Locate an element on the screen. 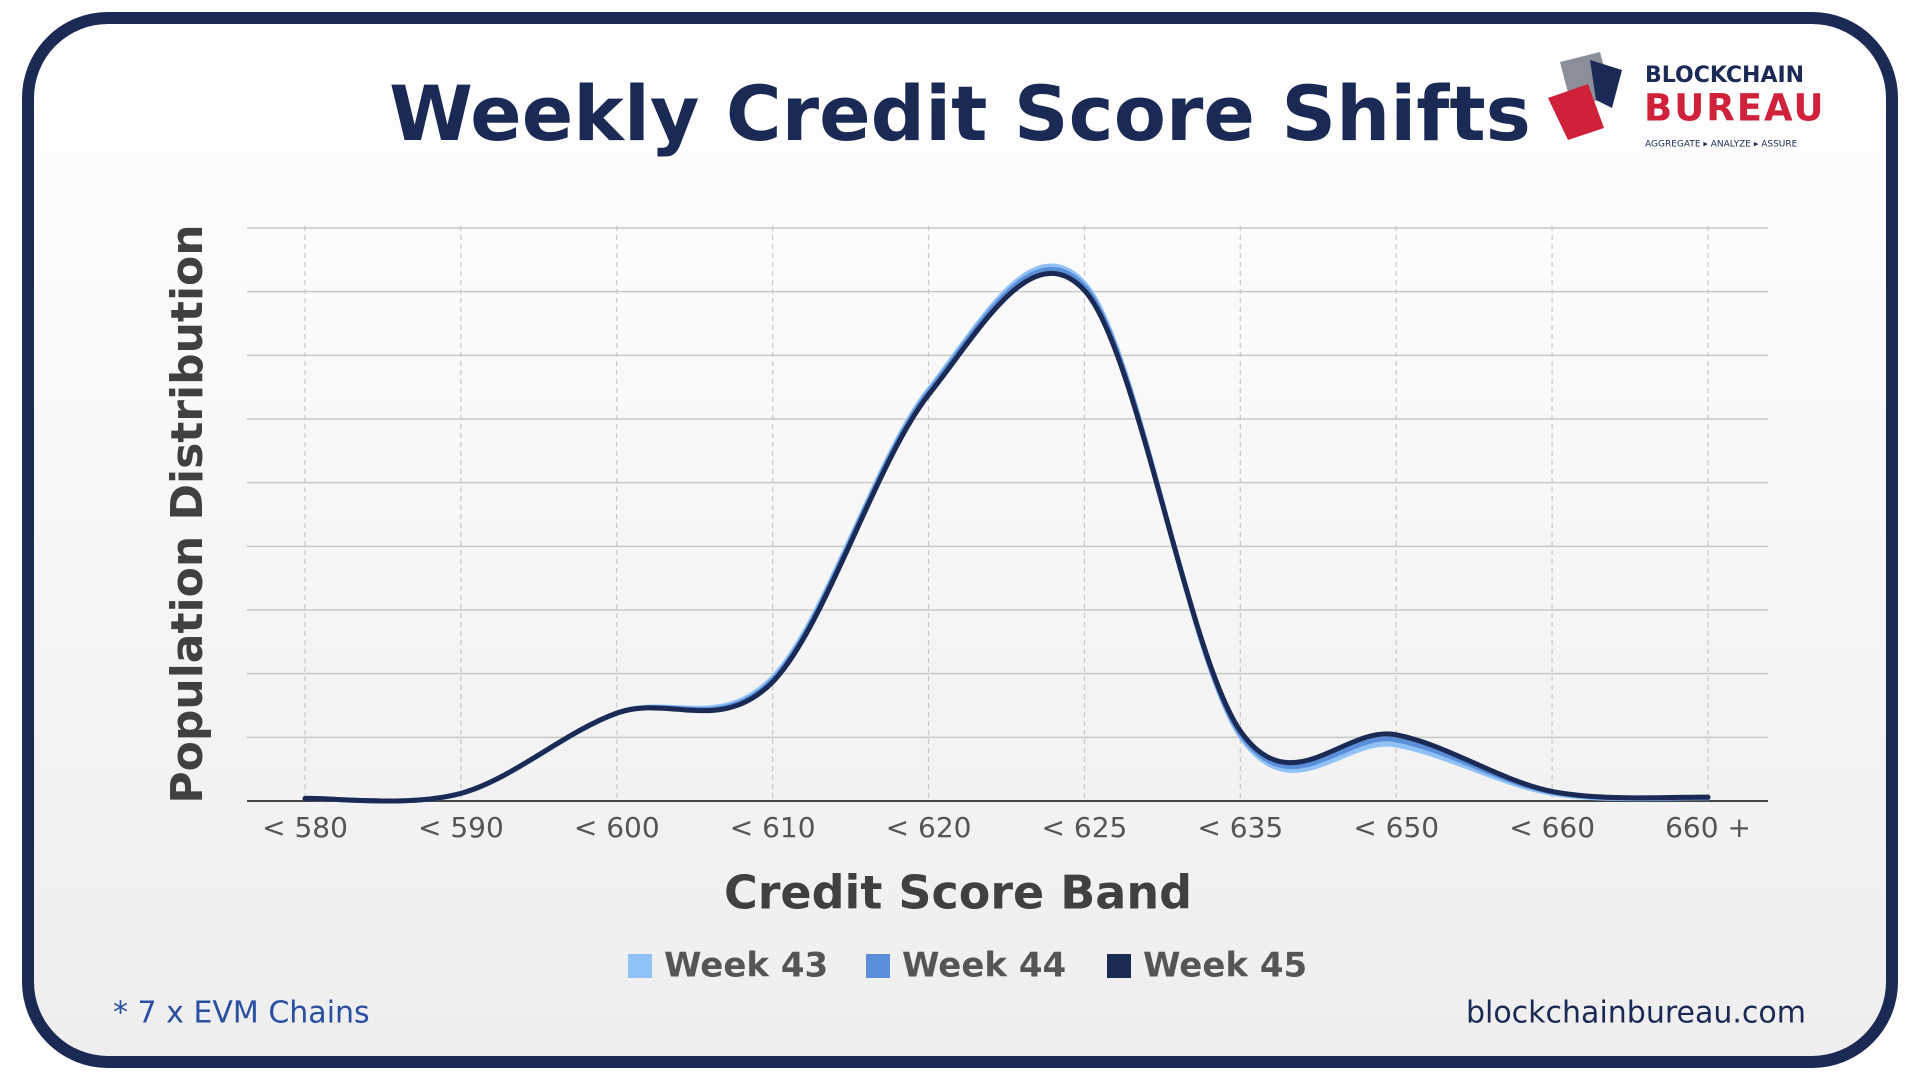 This screenshot has height=1080, width=1920. legend-label: Week 45 is located at coordinates (1225, 966).